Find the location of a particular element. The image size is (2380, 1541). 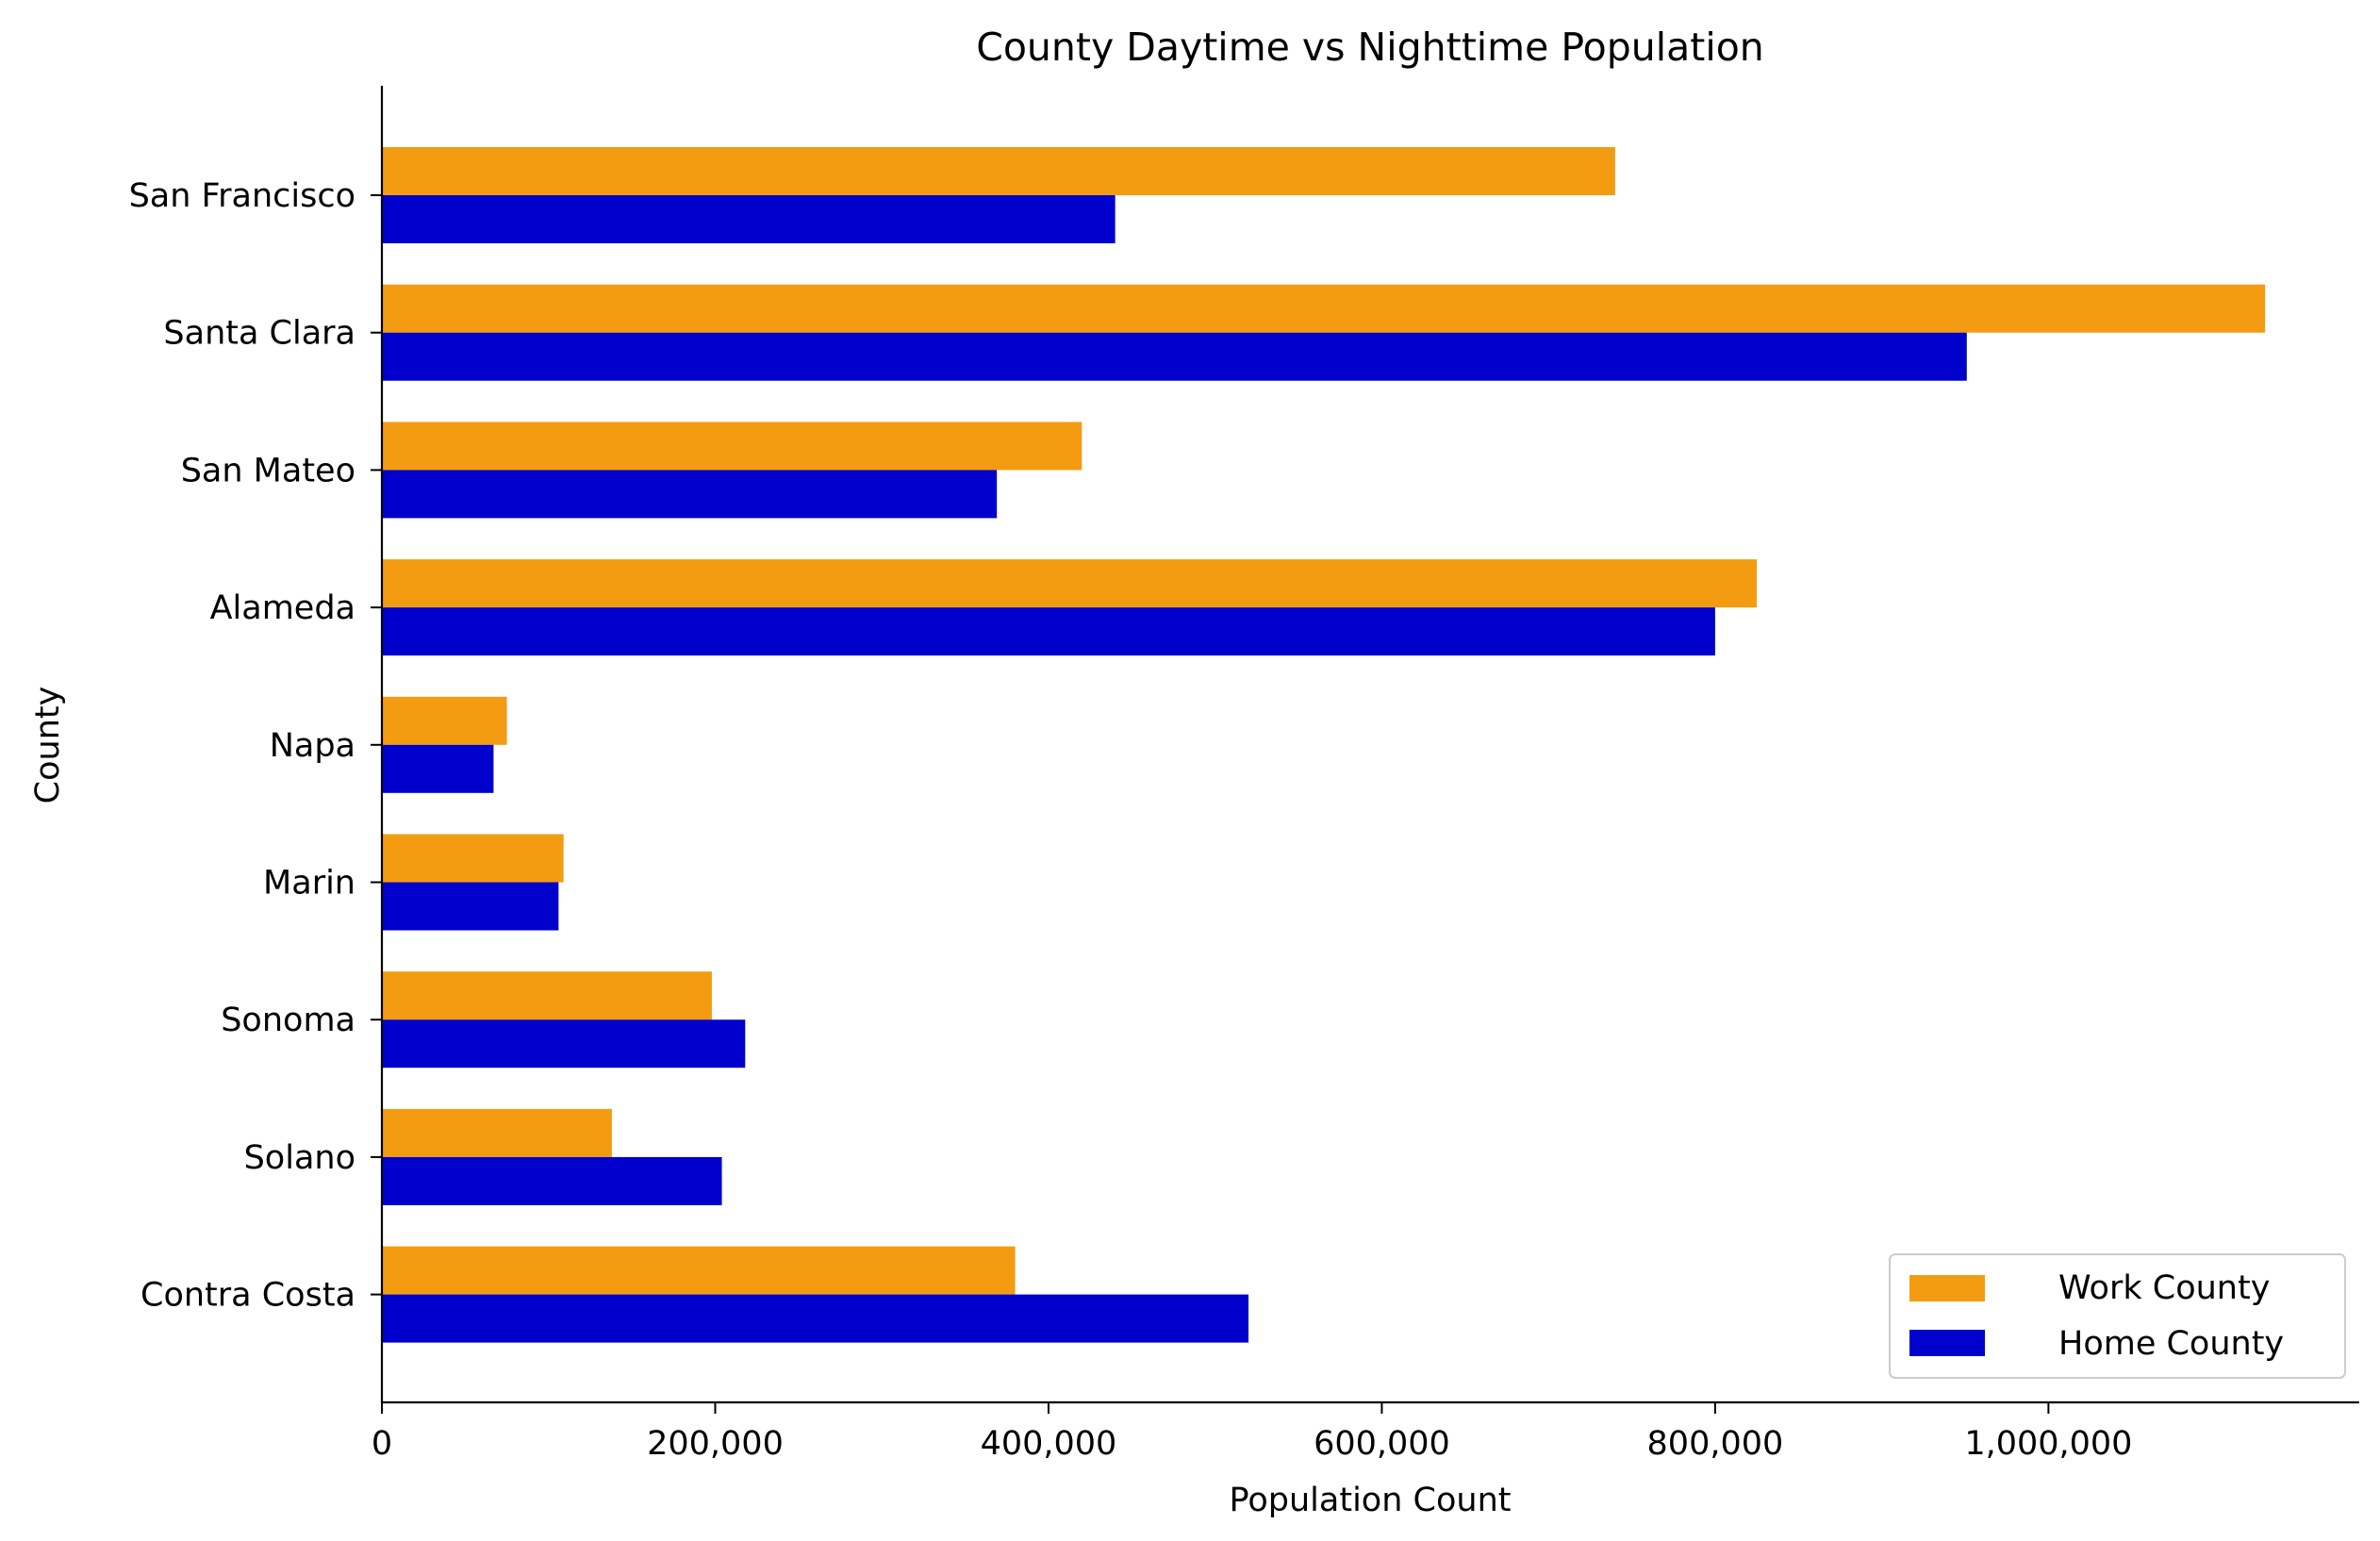

y-axis-label: County is located at coordinates (48, 745).